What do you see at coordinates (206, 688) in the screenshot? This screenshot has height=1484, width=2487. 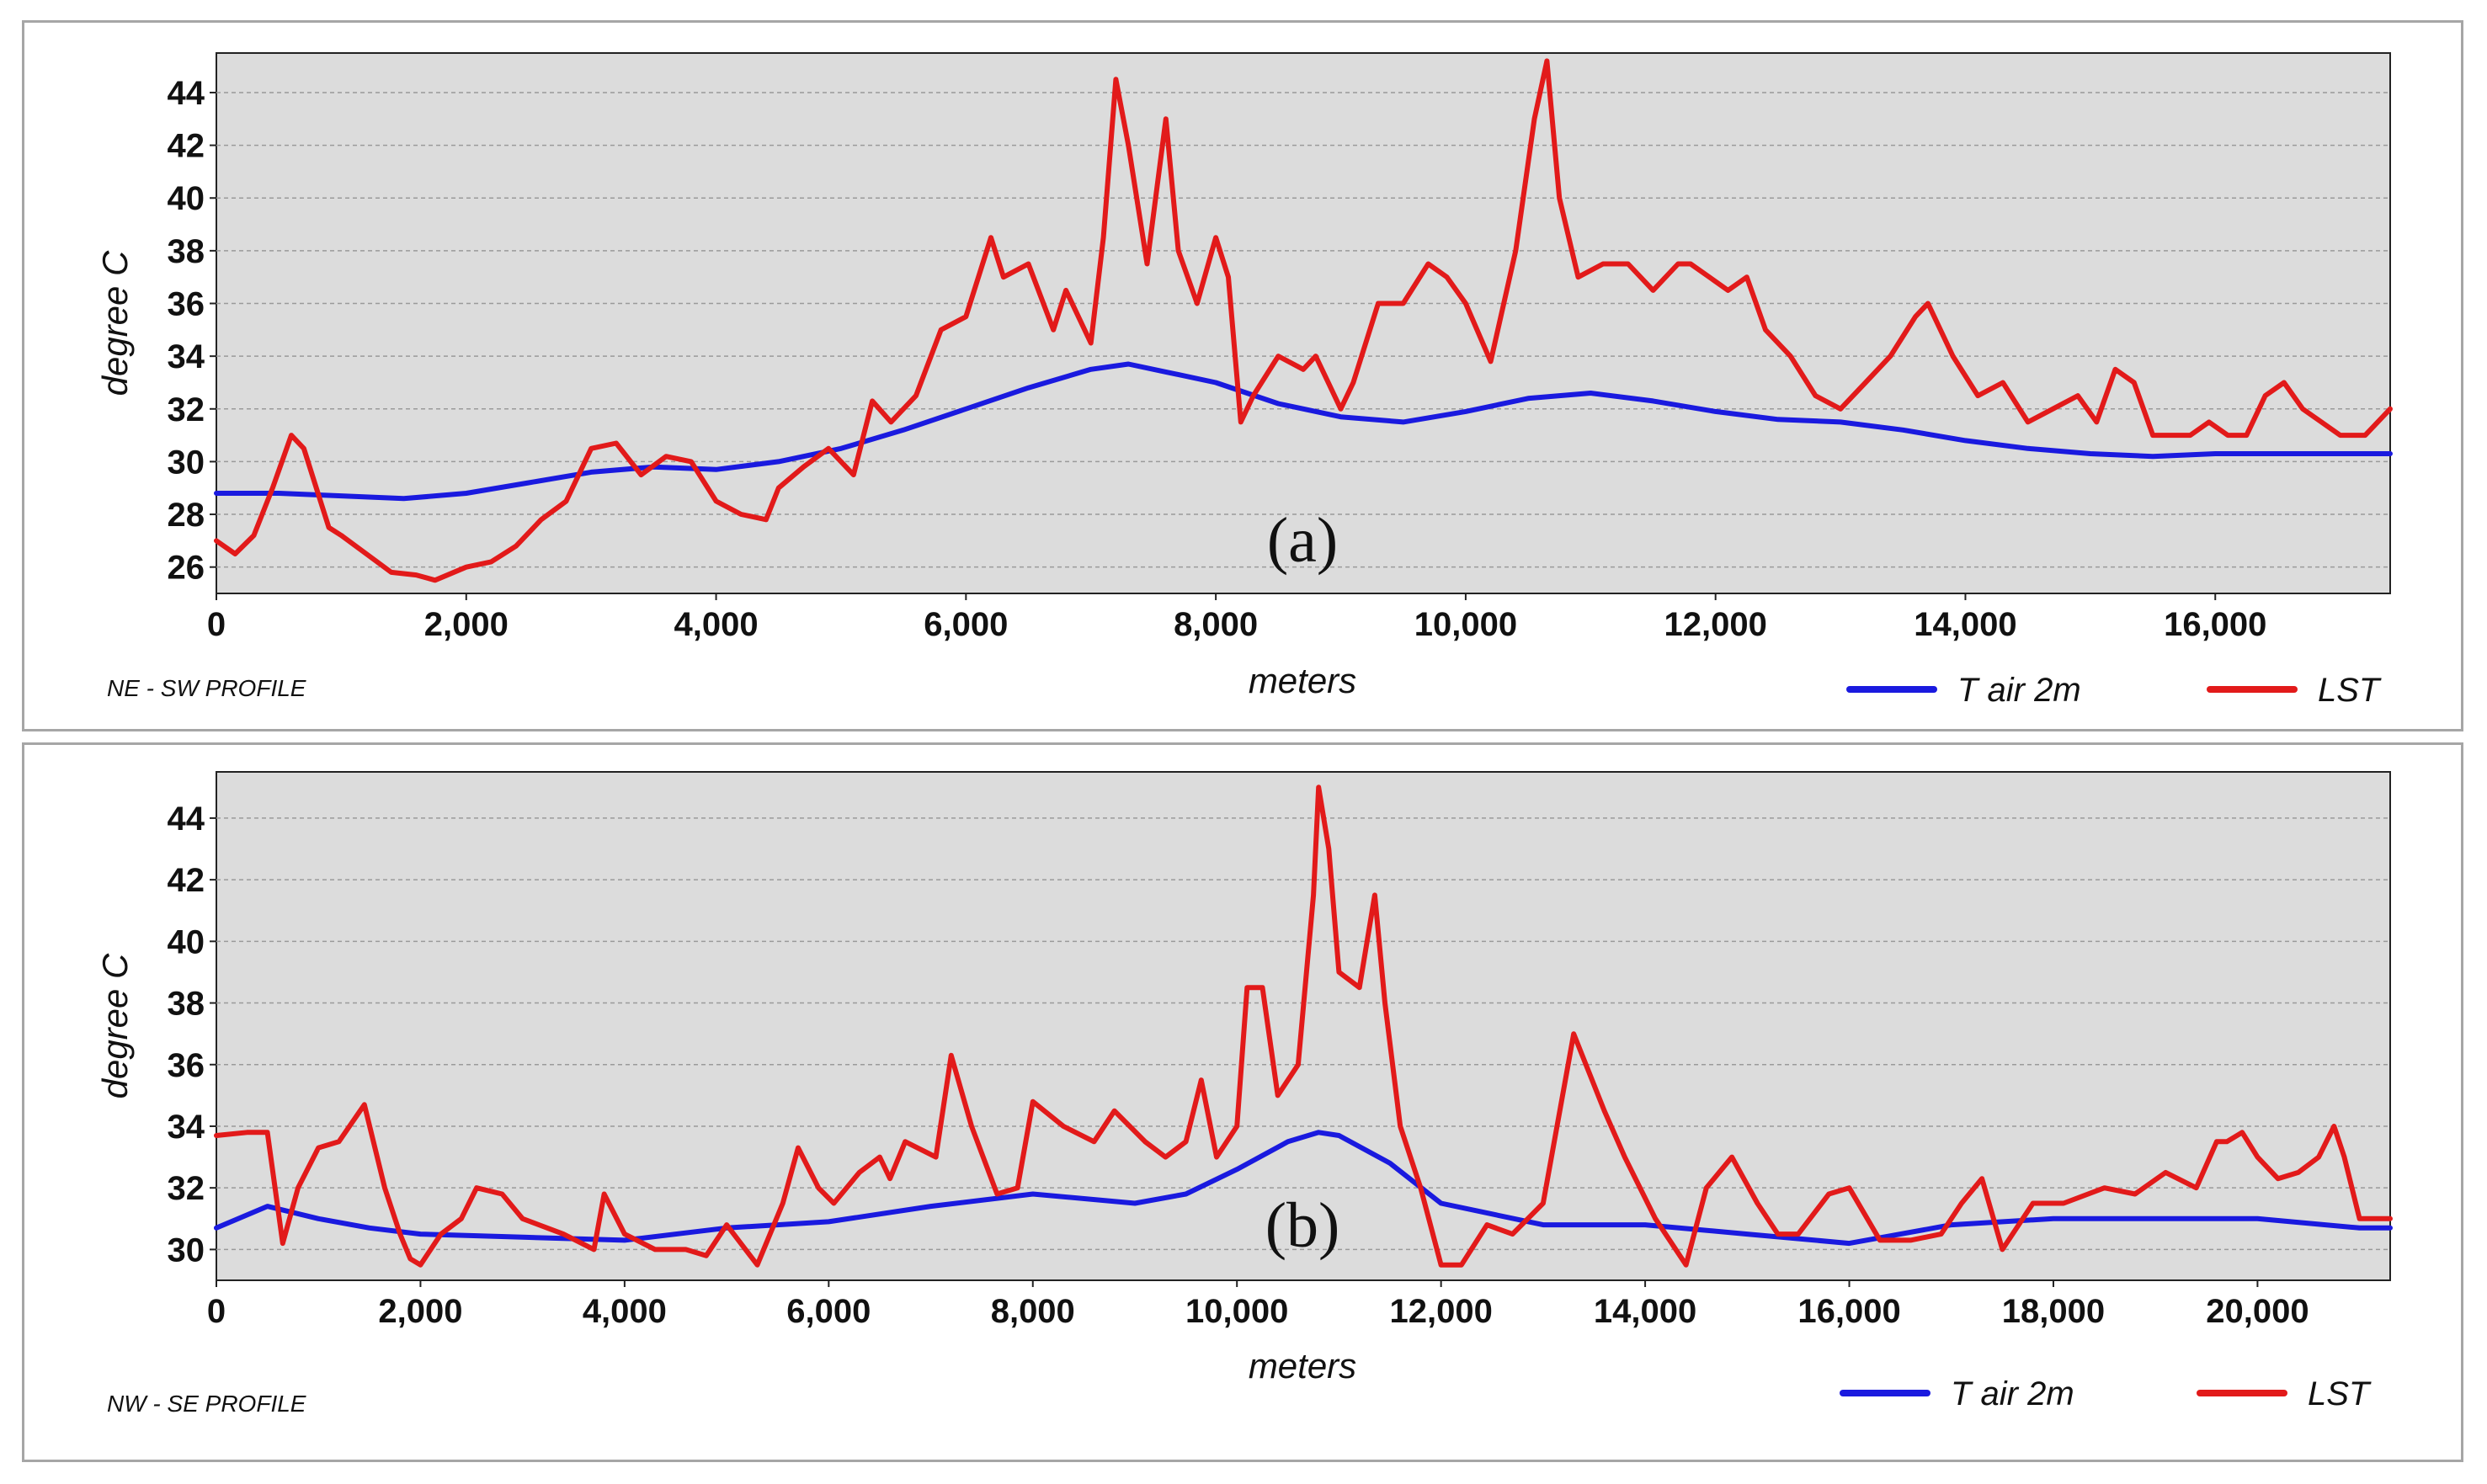 I see `profile-label: NE - SW PROFILE` at bounding box center [206, 688].